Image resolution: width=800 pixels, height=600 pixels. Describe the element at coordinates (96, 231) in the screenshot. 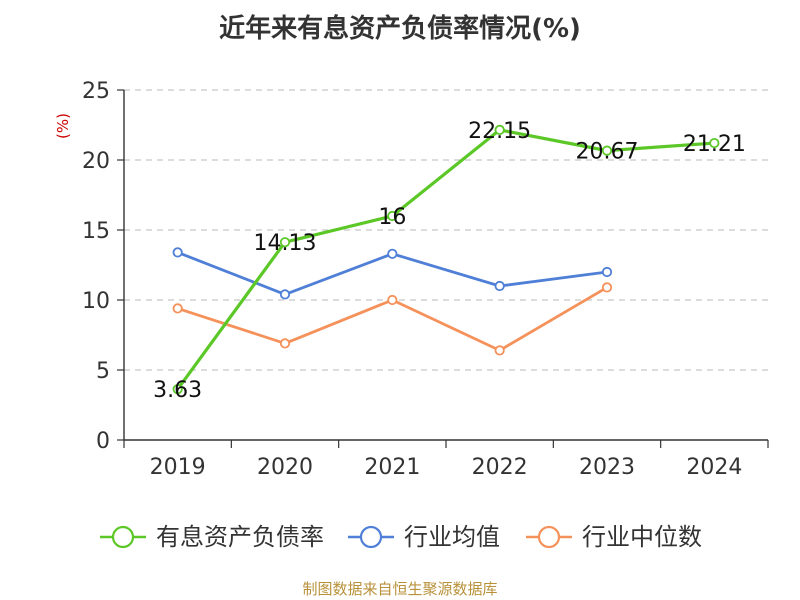

I see `y-tick-label: 15` at that location.